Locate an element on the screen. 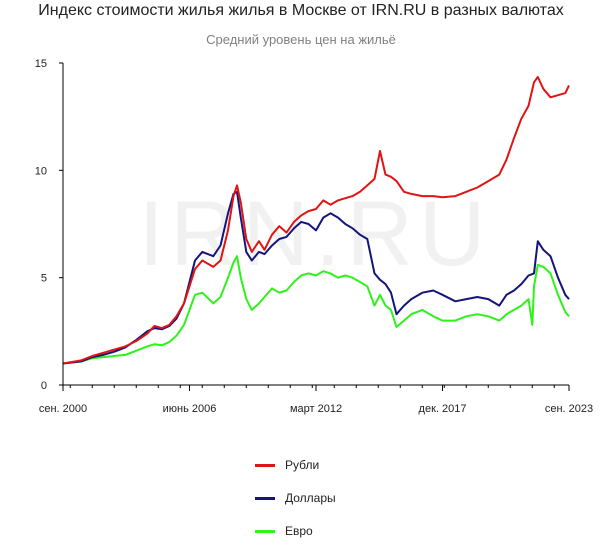 The image size is (602, 557). x-tick-label: март 2012 is located at coordinates (316, 409).